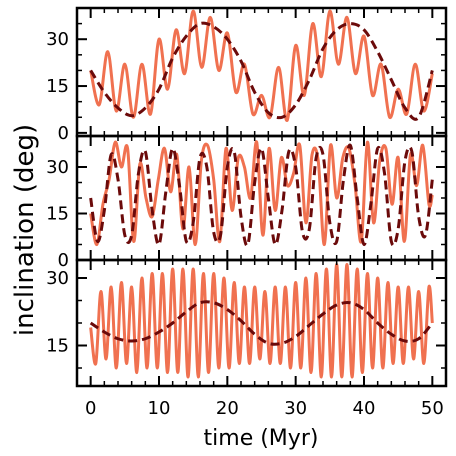 The image size is (456, 456). I want to click on x-axis-label: time (Myr), so click(261, 438).